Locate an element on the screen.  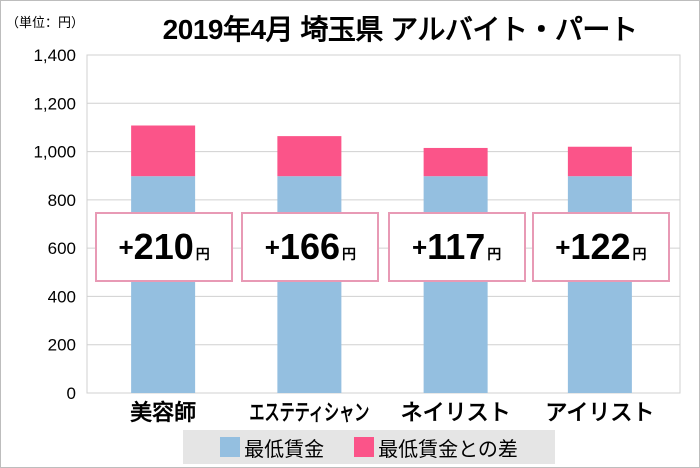
difference-label: +210 円 is located at coordinates (164, 247).